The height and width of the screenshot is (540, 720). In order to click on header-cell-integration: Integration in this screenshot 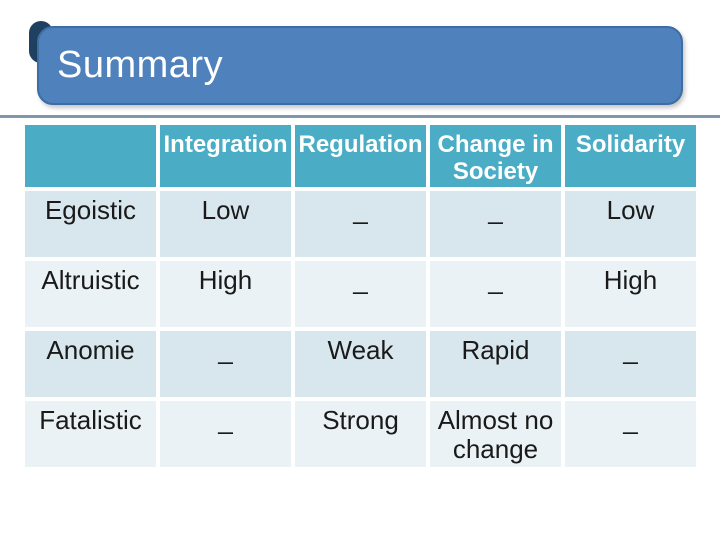, I will do `click(225, 156)`.